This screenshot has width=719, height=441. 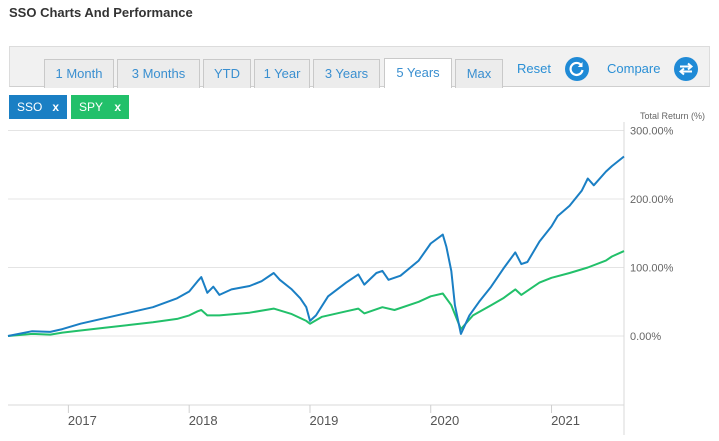 I want to click on x-tick-label: 2020, so click(x=444, y=420).